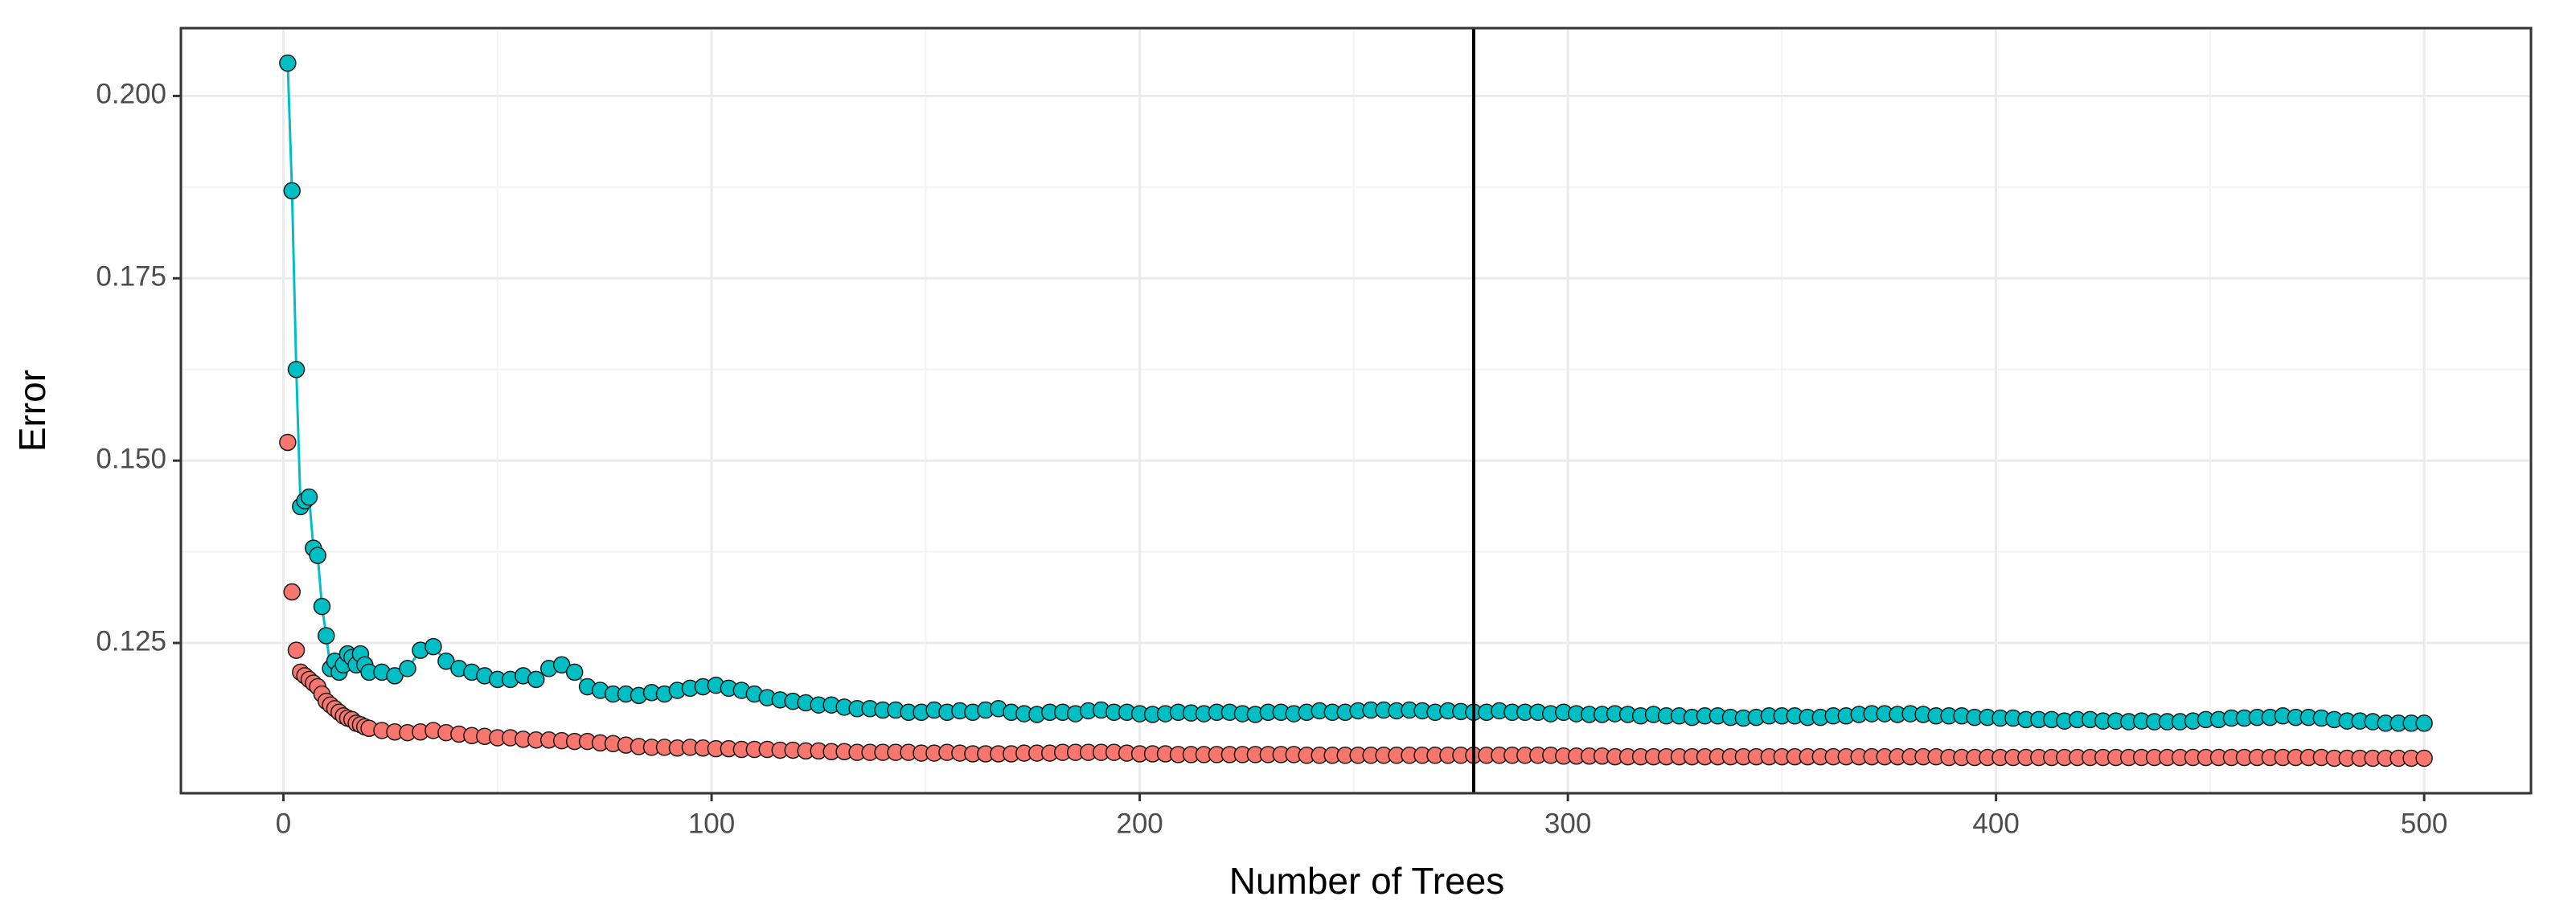 The height and width of the screenshot is (921, 2576). What do you see at coordinates (131, 95) in the screenshot?
I see `y-tick-label: 0.200` at bounding box center [131, 95].